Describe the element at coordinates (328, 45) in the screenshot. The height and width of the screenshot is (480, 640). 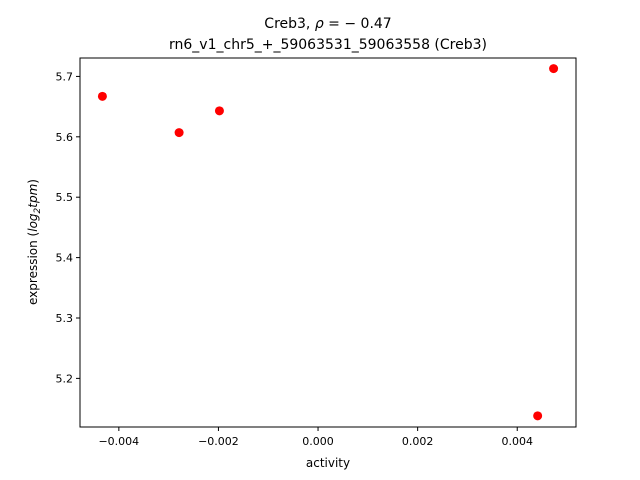
I see `chart-title-line-2: rn6_v1_chr5_+_59063531_59063558 (Creb3)` at that location.